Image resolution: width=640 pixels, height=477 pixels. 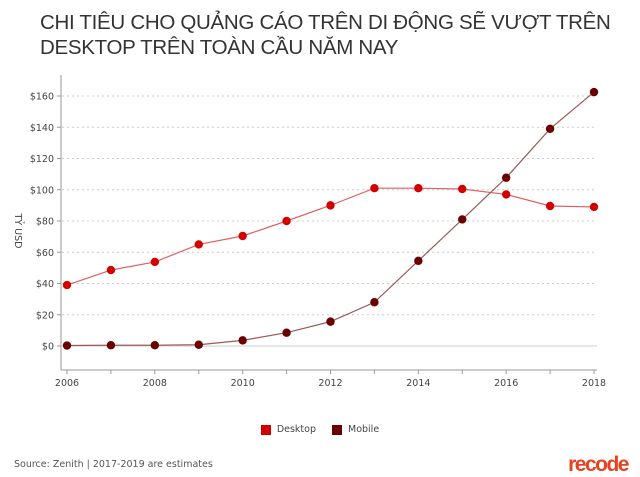 What do you see at coordinates (113, 464) in the screenshot?
I see `source-note: Source: Zenith | 2017-2019 are estimates` at bounding box center [113, 464].